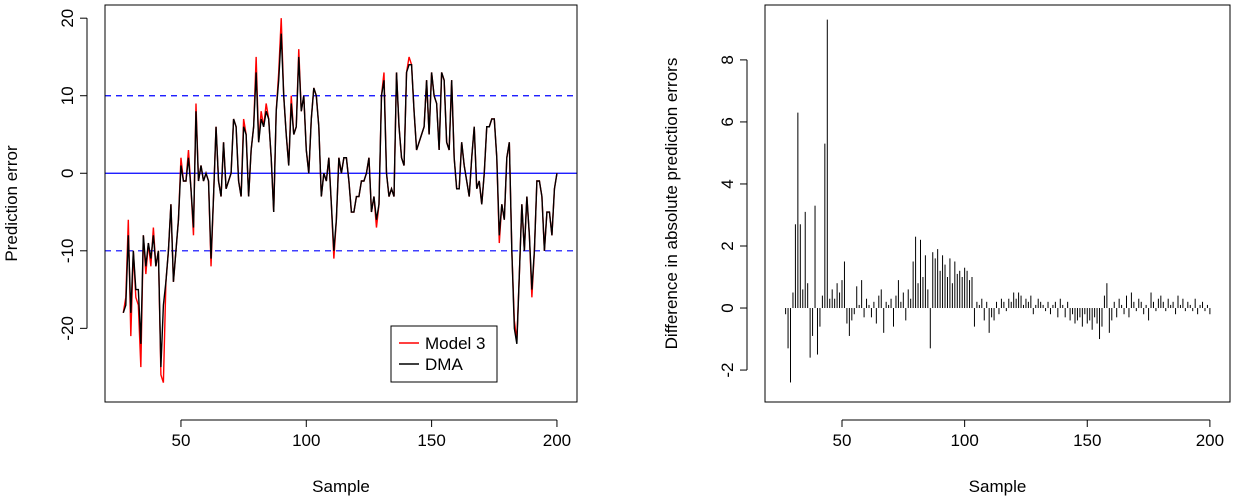 Image resolution: width=1241 pixels, height=500 pixels. What do you see at coordinates (67, 328) in the screenshot?
I see `y-tick-label: -20` at bounding box center [67, 328].